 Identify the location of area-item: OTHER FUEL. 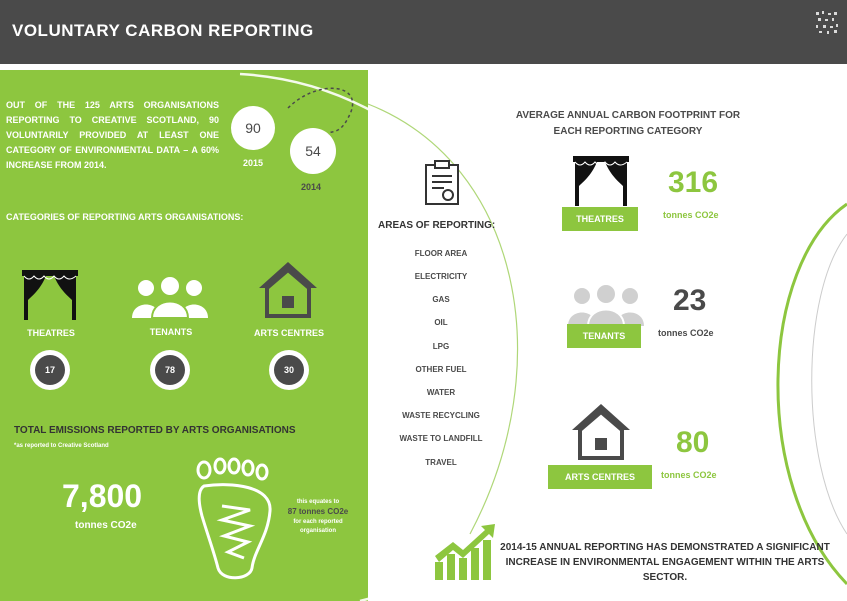
(441, 369).